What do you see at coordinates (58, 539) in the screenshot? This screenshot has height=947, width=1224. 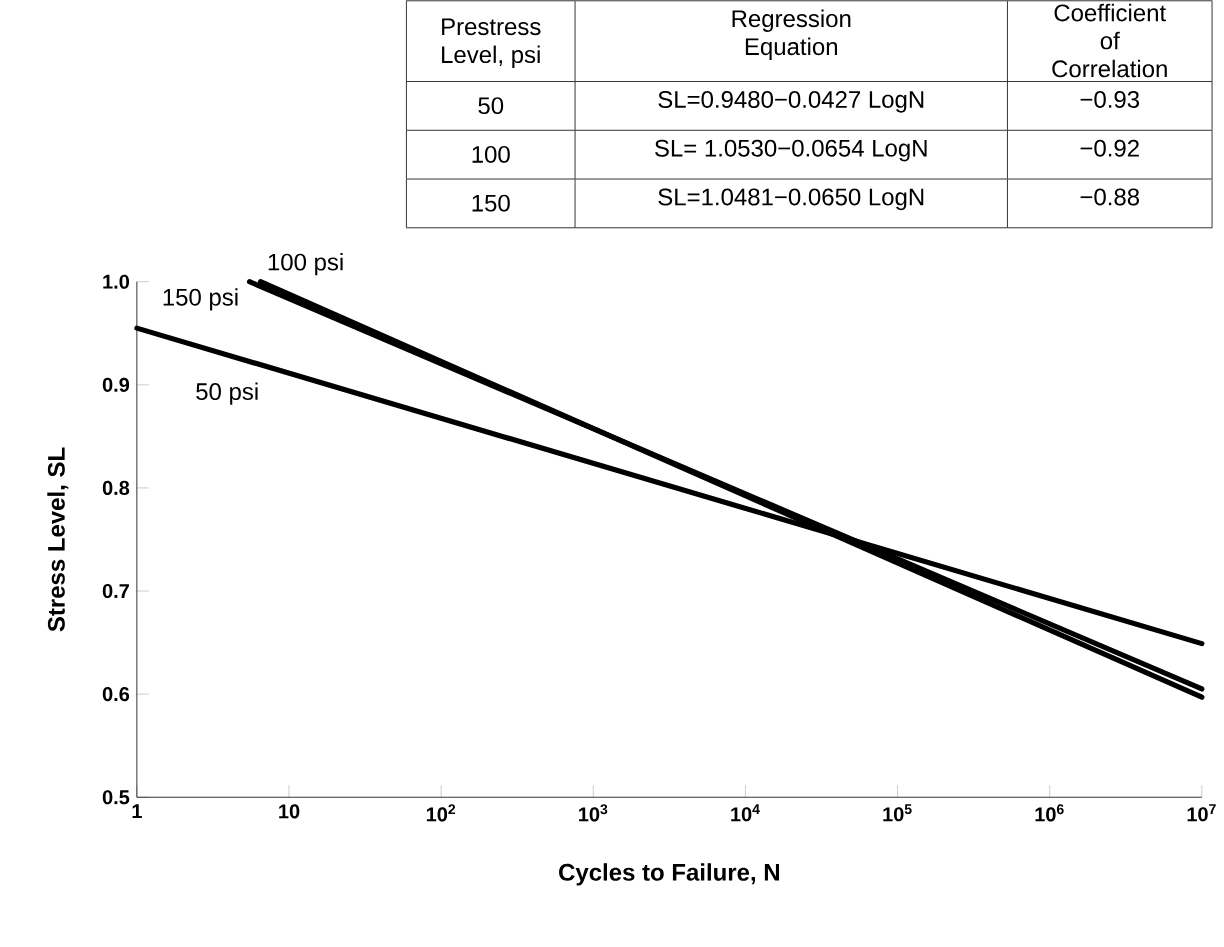 I see `y-axis-title: Stress Level, SL` at bounding box center [58, 539].